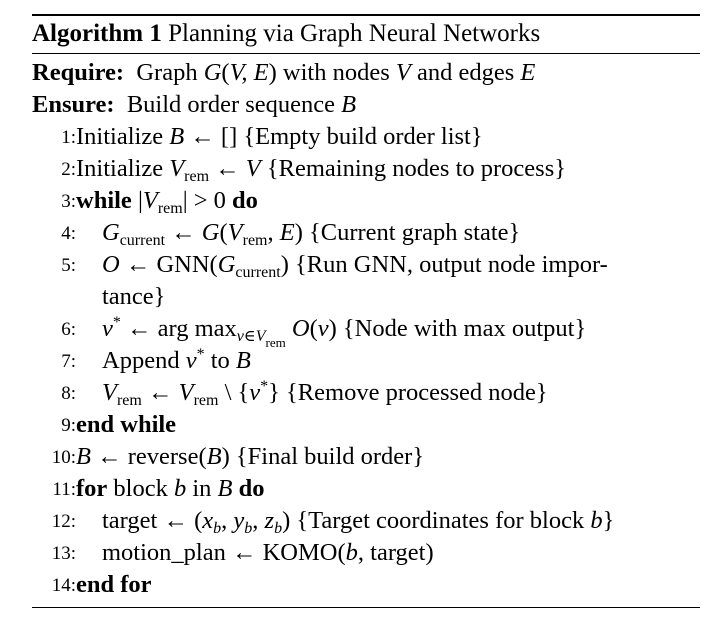 Image resolution: width=715 pixels, height=627 pixels. I want to click on line-comment: {Empty build order list}, so click(363, 136).